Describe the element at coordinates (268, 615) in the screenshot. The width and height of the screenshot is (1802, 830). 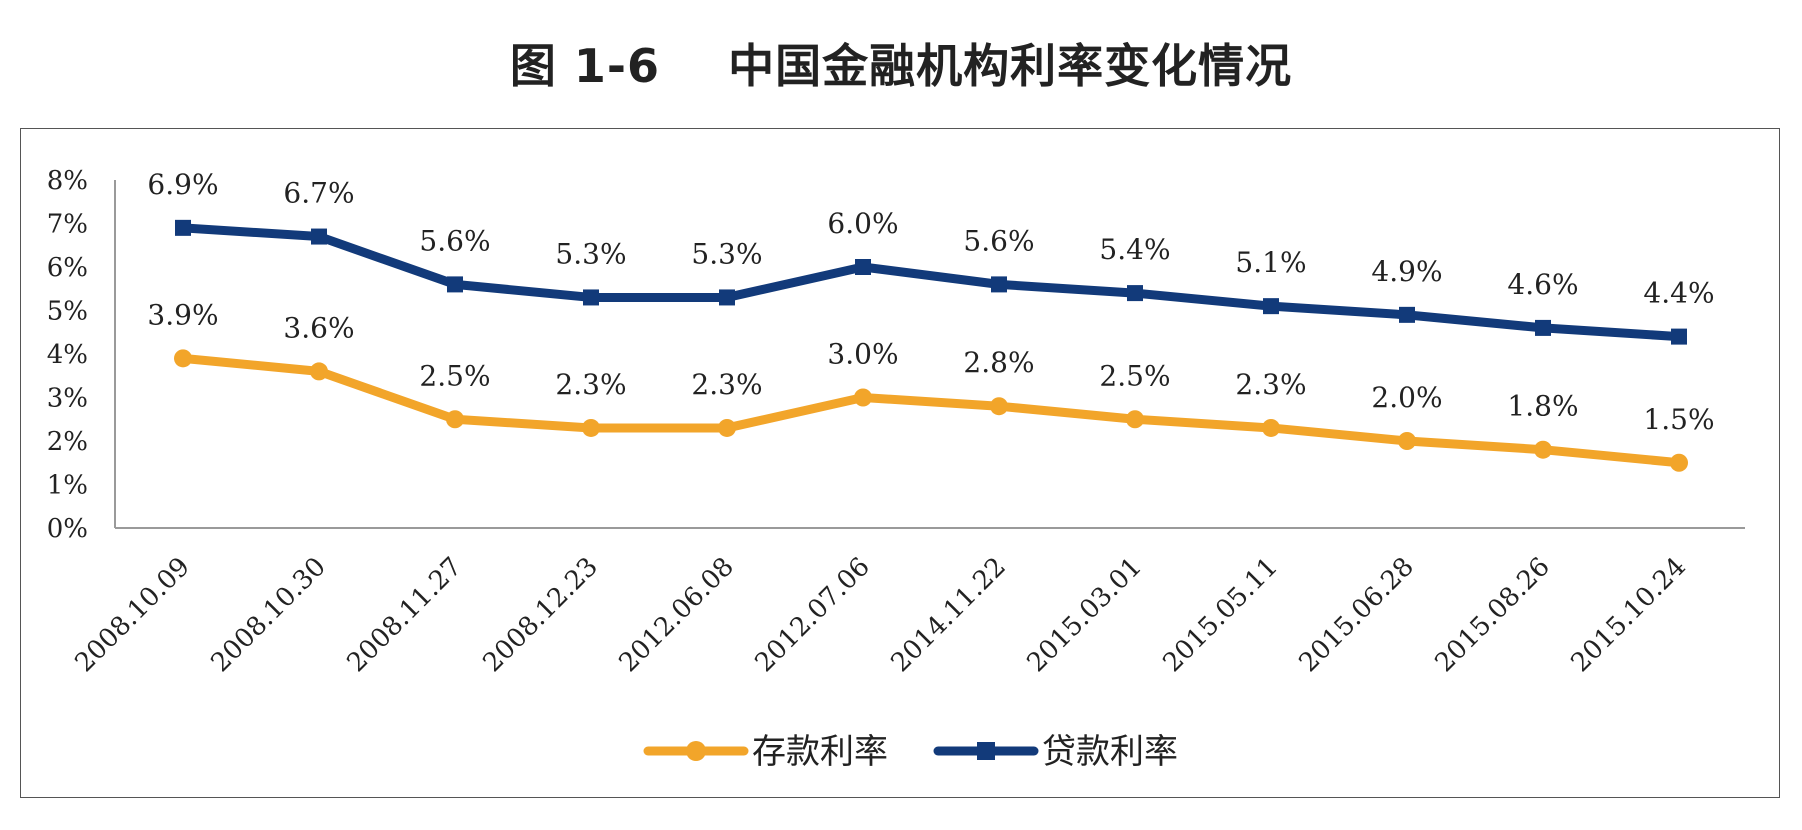
I see `x-tick-label: 2008.10.30` at that location.